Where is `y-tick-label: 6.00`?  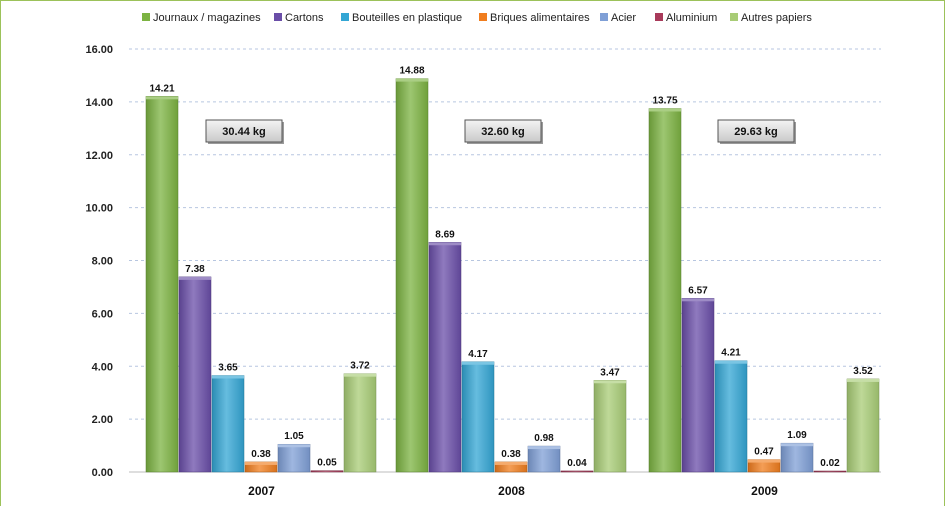 y-tick-label: 6.00 is located at coordinates (102, 314).